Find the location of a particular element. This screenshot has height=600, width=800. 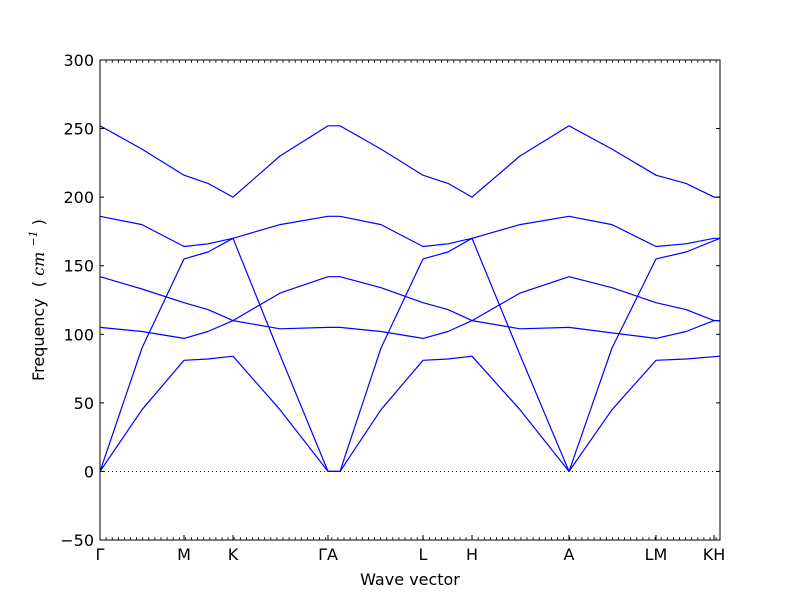

x-tick-label: K is located at coordinates (233, 554).